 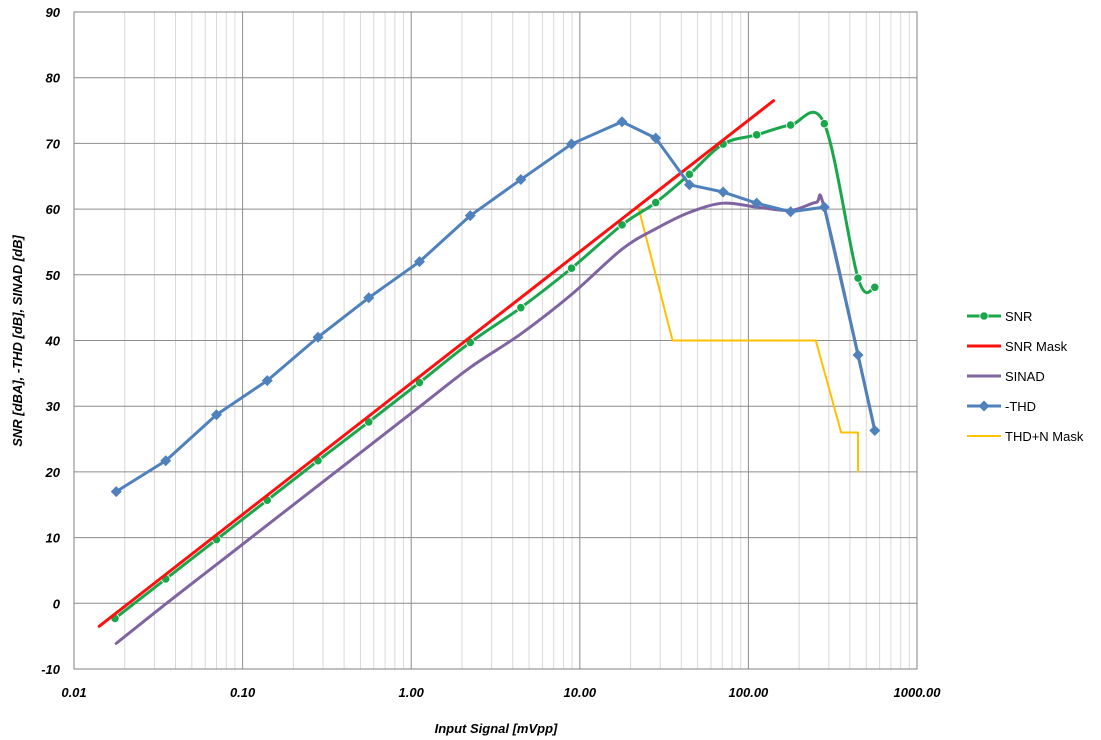 What do you see at coordinates (749, 692) in the screenshot?
I see `x-tick-label: 100.00` at bounding box center [749, 692].